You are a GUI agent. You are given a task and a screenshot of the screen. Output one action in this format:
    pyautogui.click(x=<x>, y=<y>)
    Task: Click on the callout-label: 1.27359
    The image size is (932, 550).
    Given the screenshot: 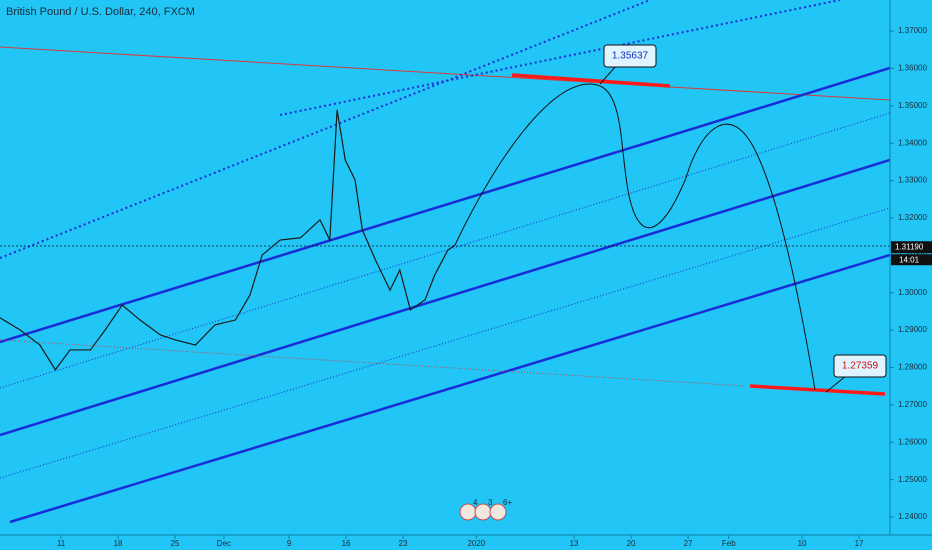 What is the action you would take?
    pyautogui.click(x=860, y=366)
    